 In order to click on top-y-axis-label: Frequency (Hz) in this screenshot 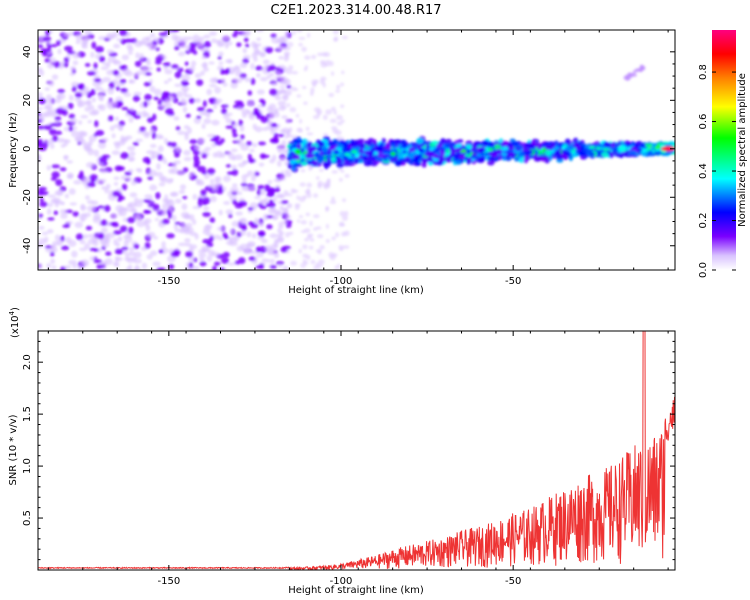, I will do `click(13, 150)`.